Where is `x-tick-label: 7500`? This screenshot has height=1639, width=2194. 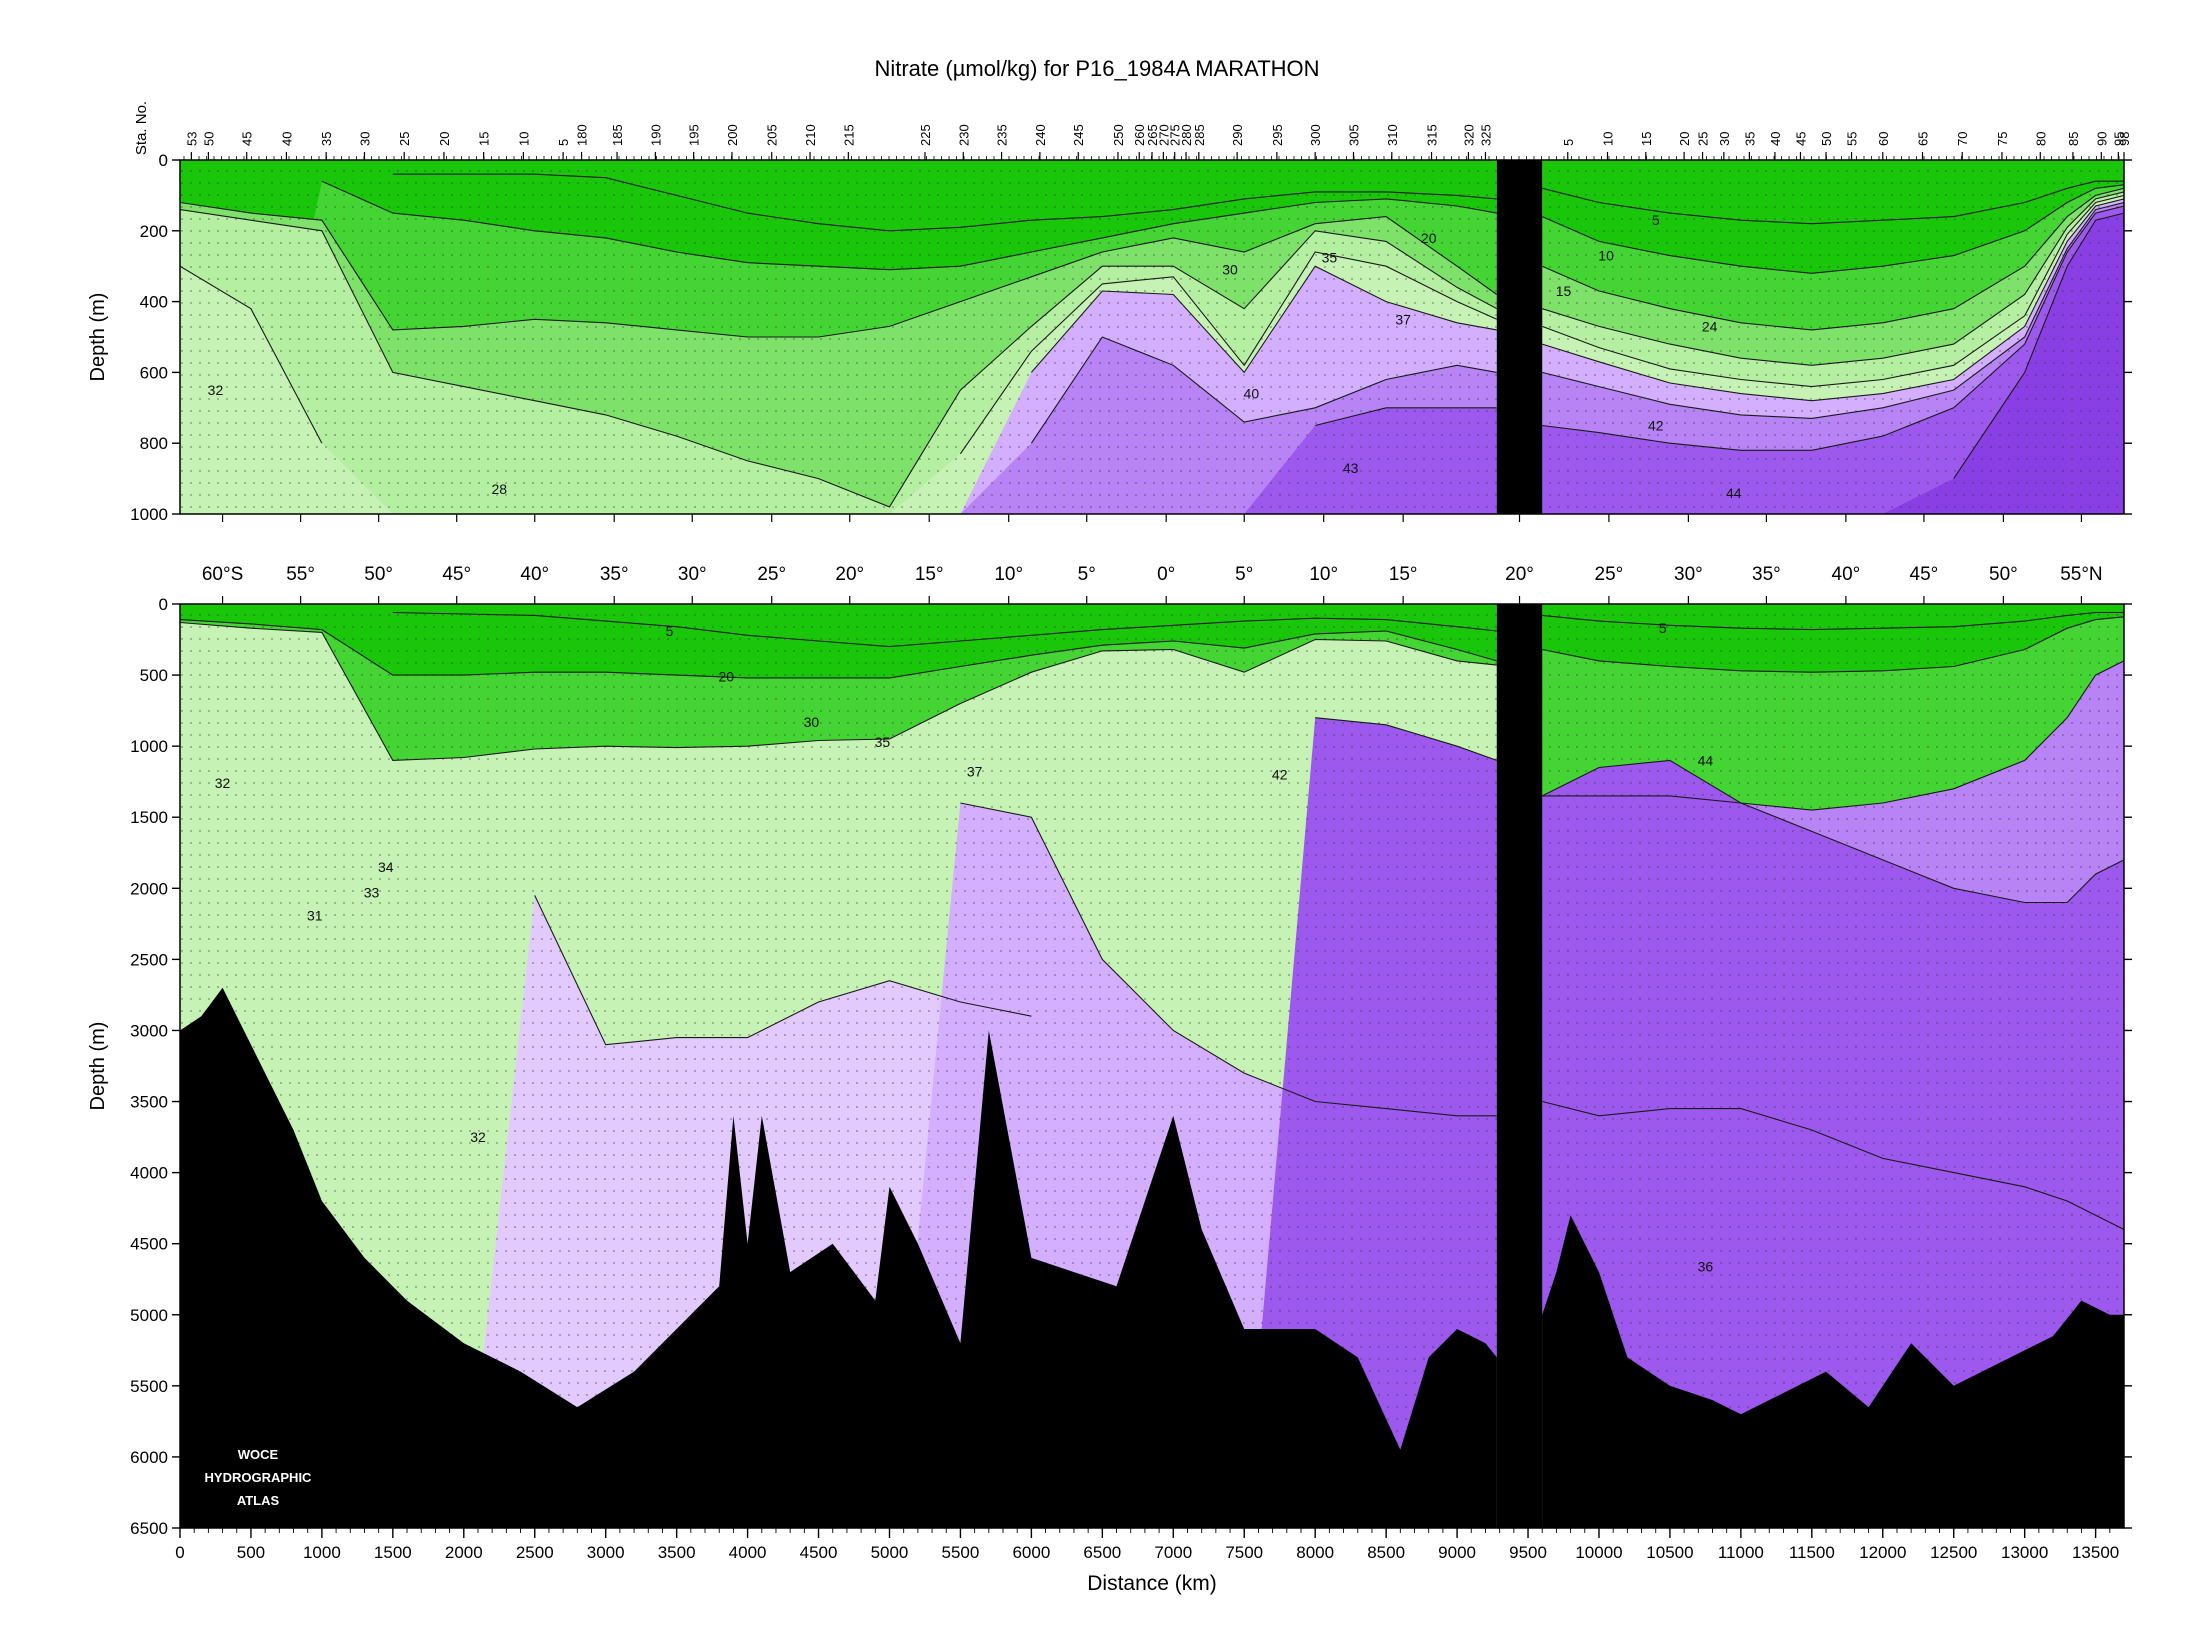
x-tick-label: 7500 is located at coordinates (1244, 1552).